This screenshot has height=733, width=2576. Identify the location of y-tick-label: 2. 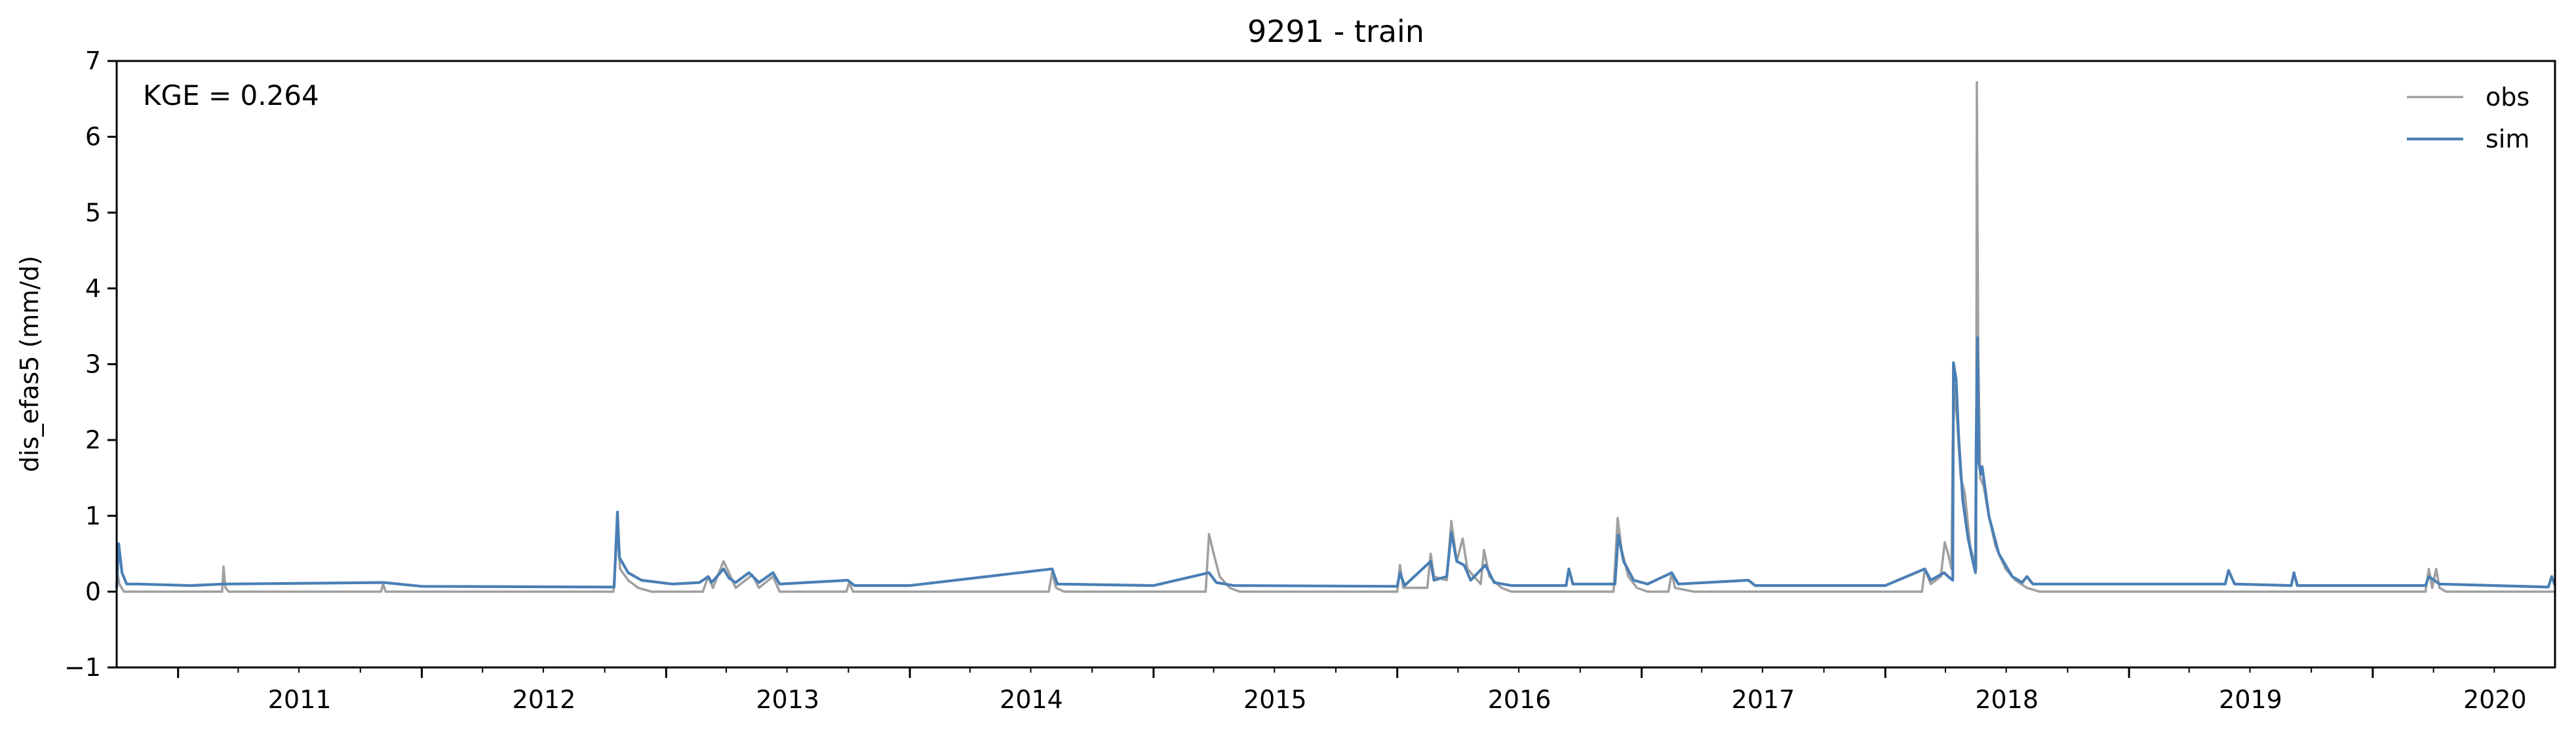
(93, 440).